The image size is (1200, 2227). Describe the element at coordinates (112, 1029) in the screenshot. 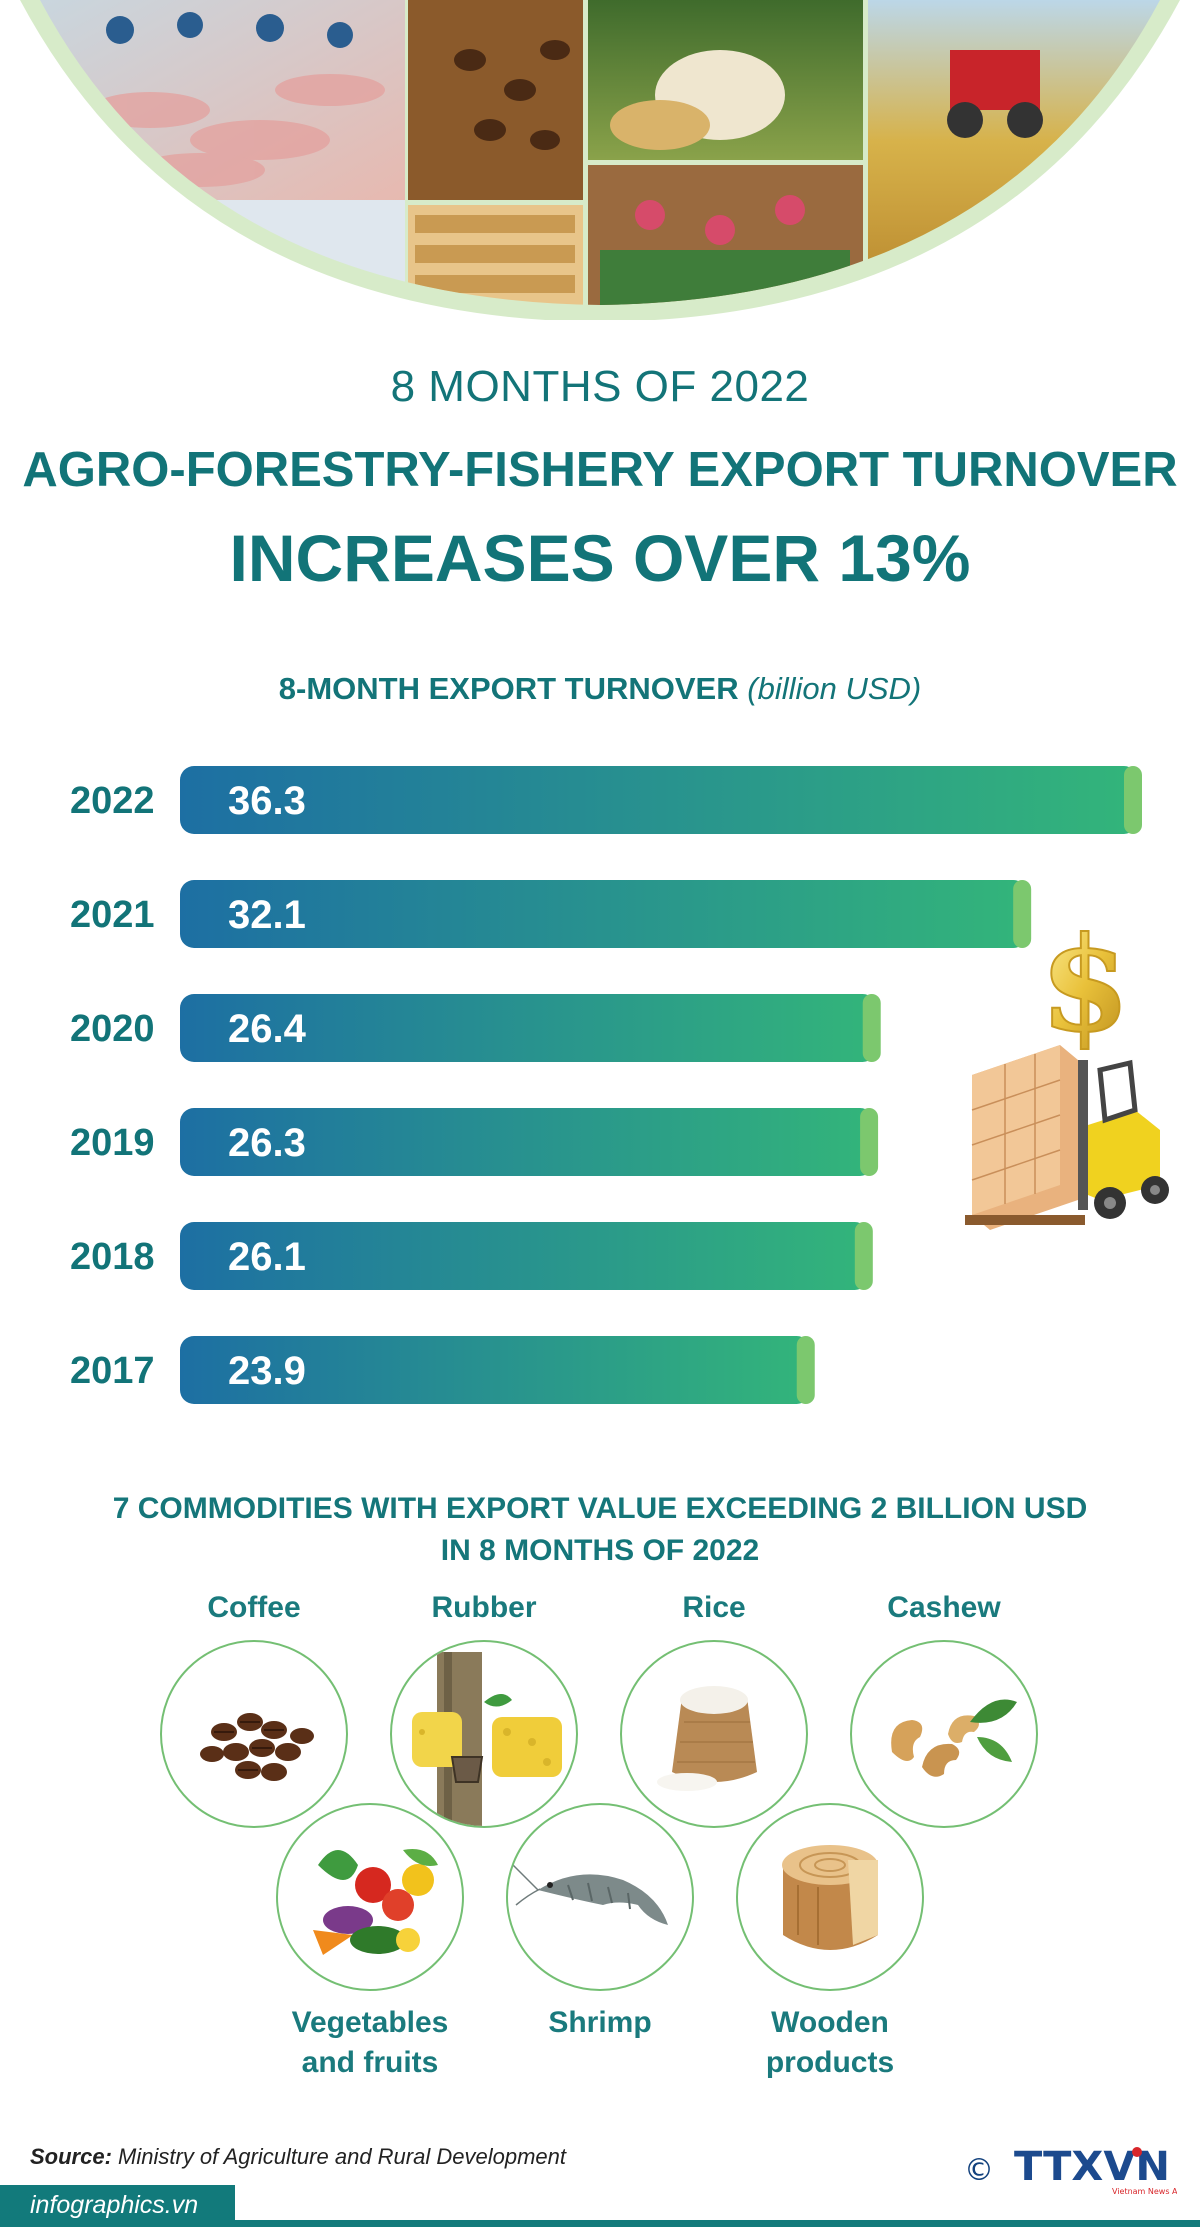

I see `category-label: 2020` at that location.